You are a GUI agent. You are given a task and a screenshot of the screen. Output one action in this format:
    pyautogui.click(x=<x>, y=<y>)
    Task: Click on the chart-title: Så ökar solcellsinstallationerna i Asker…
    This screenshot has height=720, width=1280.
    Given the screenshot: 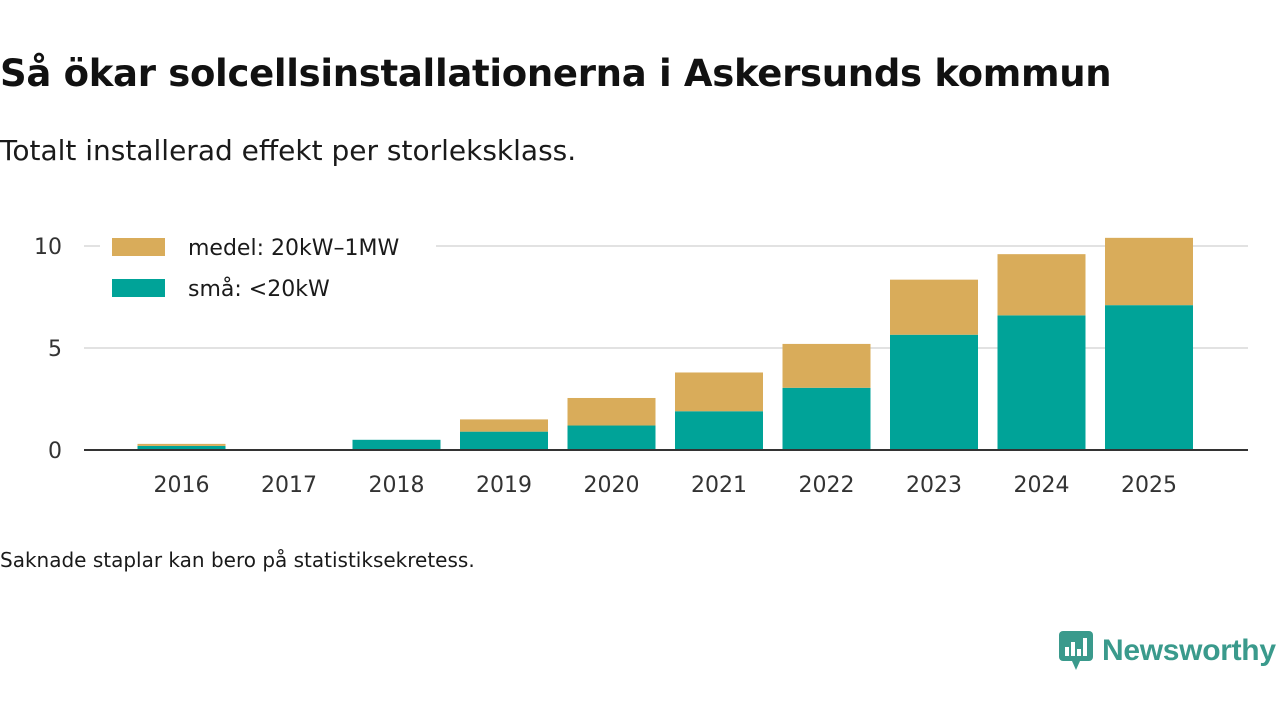 What is the action you would take?
    pyautogui.click(x=556, y=73)
    